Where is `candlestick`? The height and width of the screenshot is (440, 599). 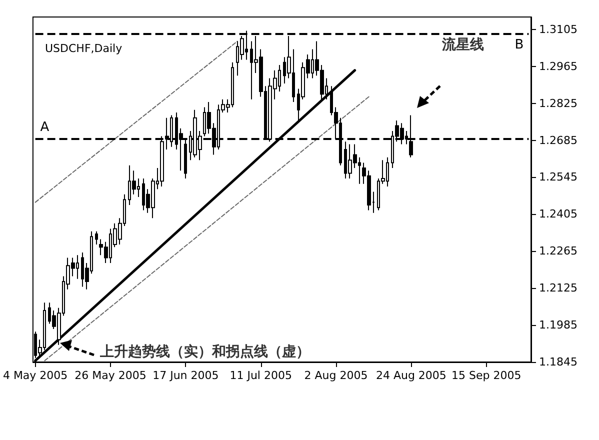 candlestick is located at coordinates (96, 238).